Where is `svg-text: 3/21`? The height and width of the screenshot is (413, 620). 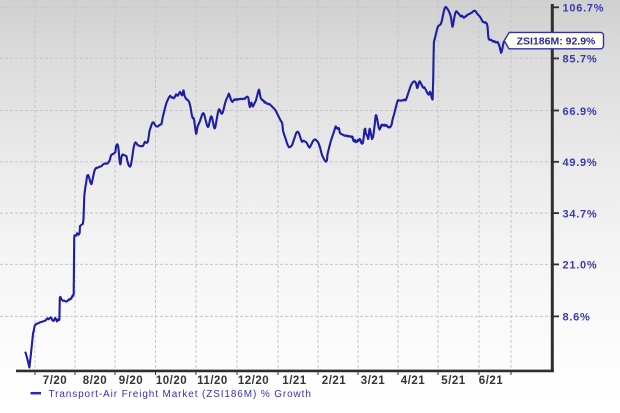 svg-text: 3/21 is located at coordinates (373, 381).